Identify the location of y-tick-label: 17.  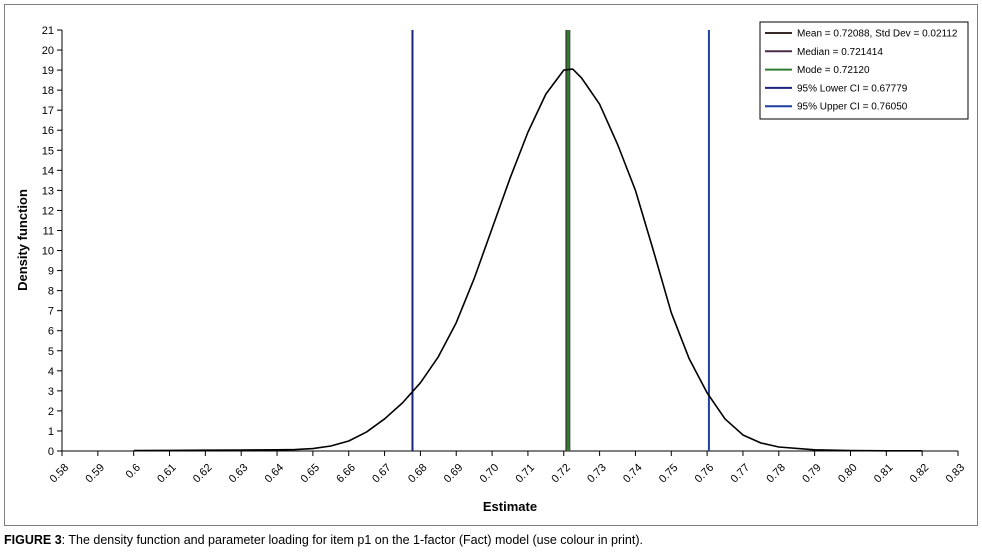
(48, 111).